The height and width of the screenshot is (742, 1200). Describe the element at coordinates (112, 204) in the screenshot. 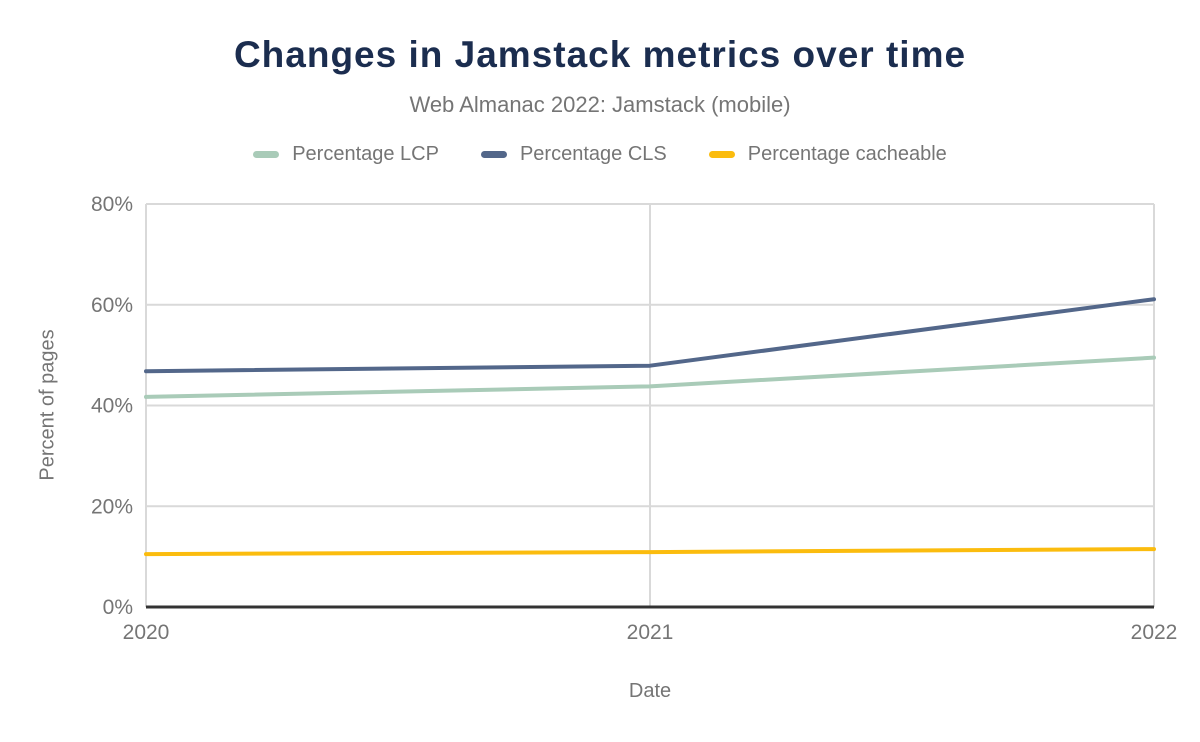

I see `y-tick-label: 80%` at that location.